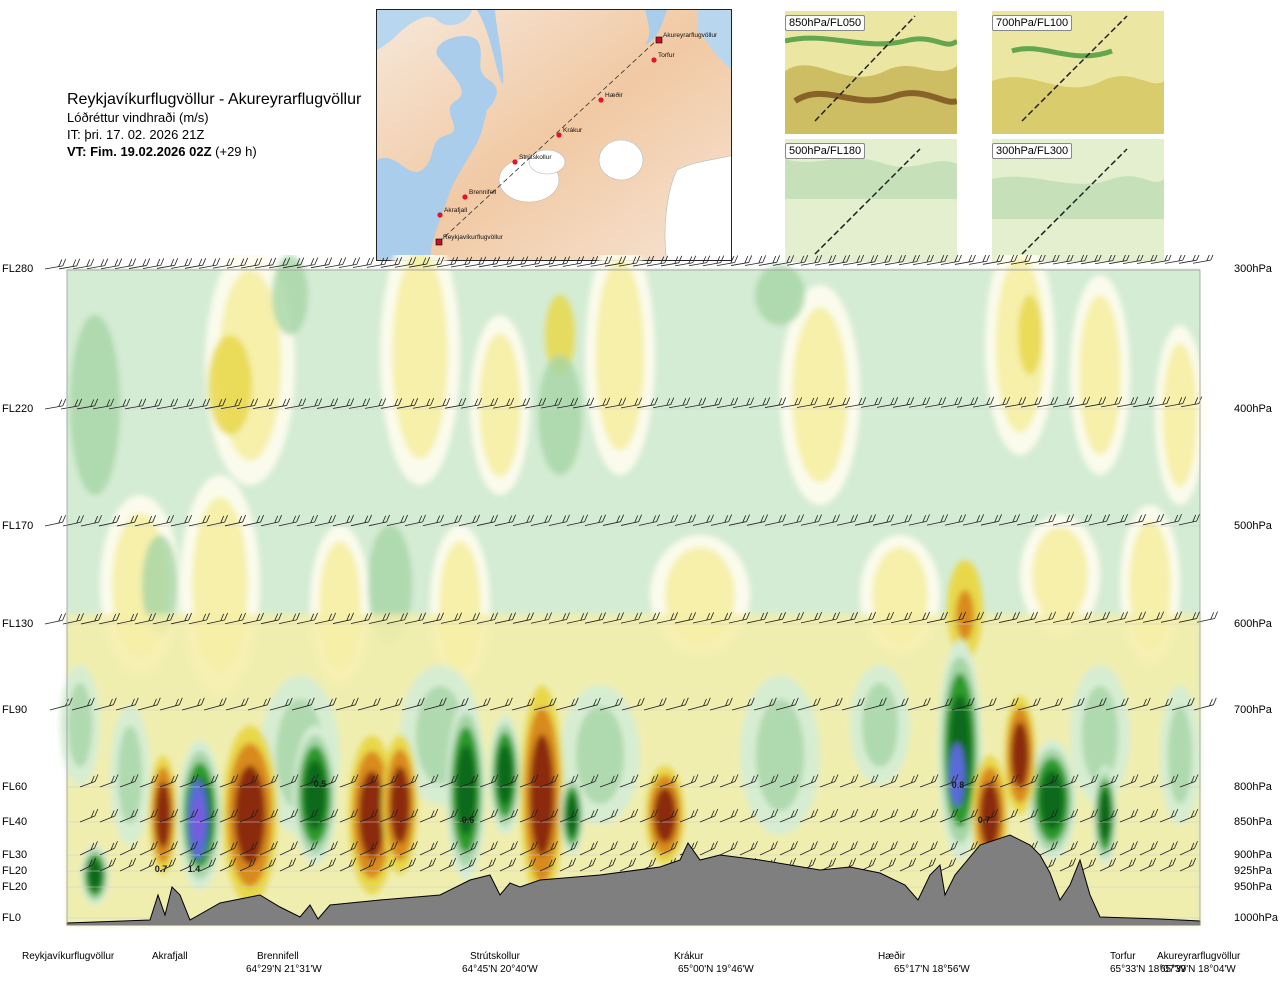  I want to click on pressure-level-label: 500hPa, so click(1253, 526).